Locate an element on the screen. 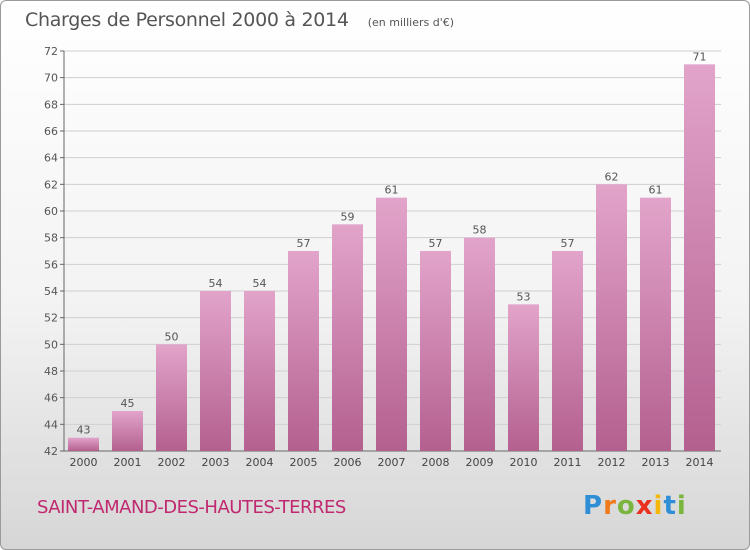 This screenshot has height=550, width=750. bar-2004 is located at coordinates (259, 371).